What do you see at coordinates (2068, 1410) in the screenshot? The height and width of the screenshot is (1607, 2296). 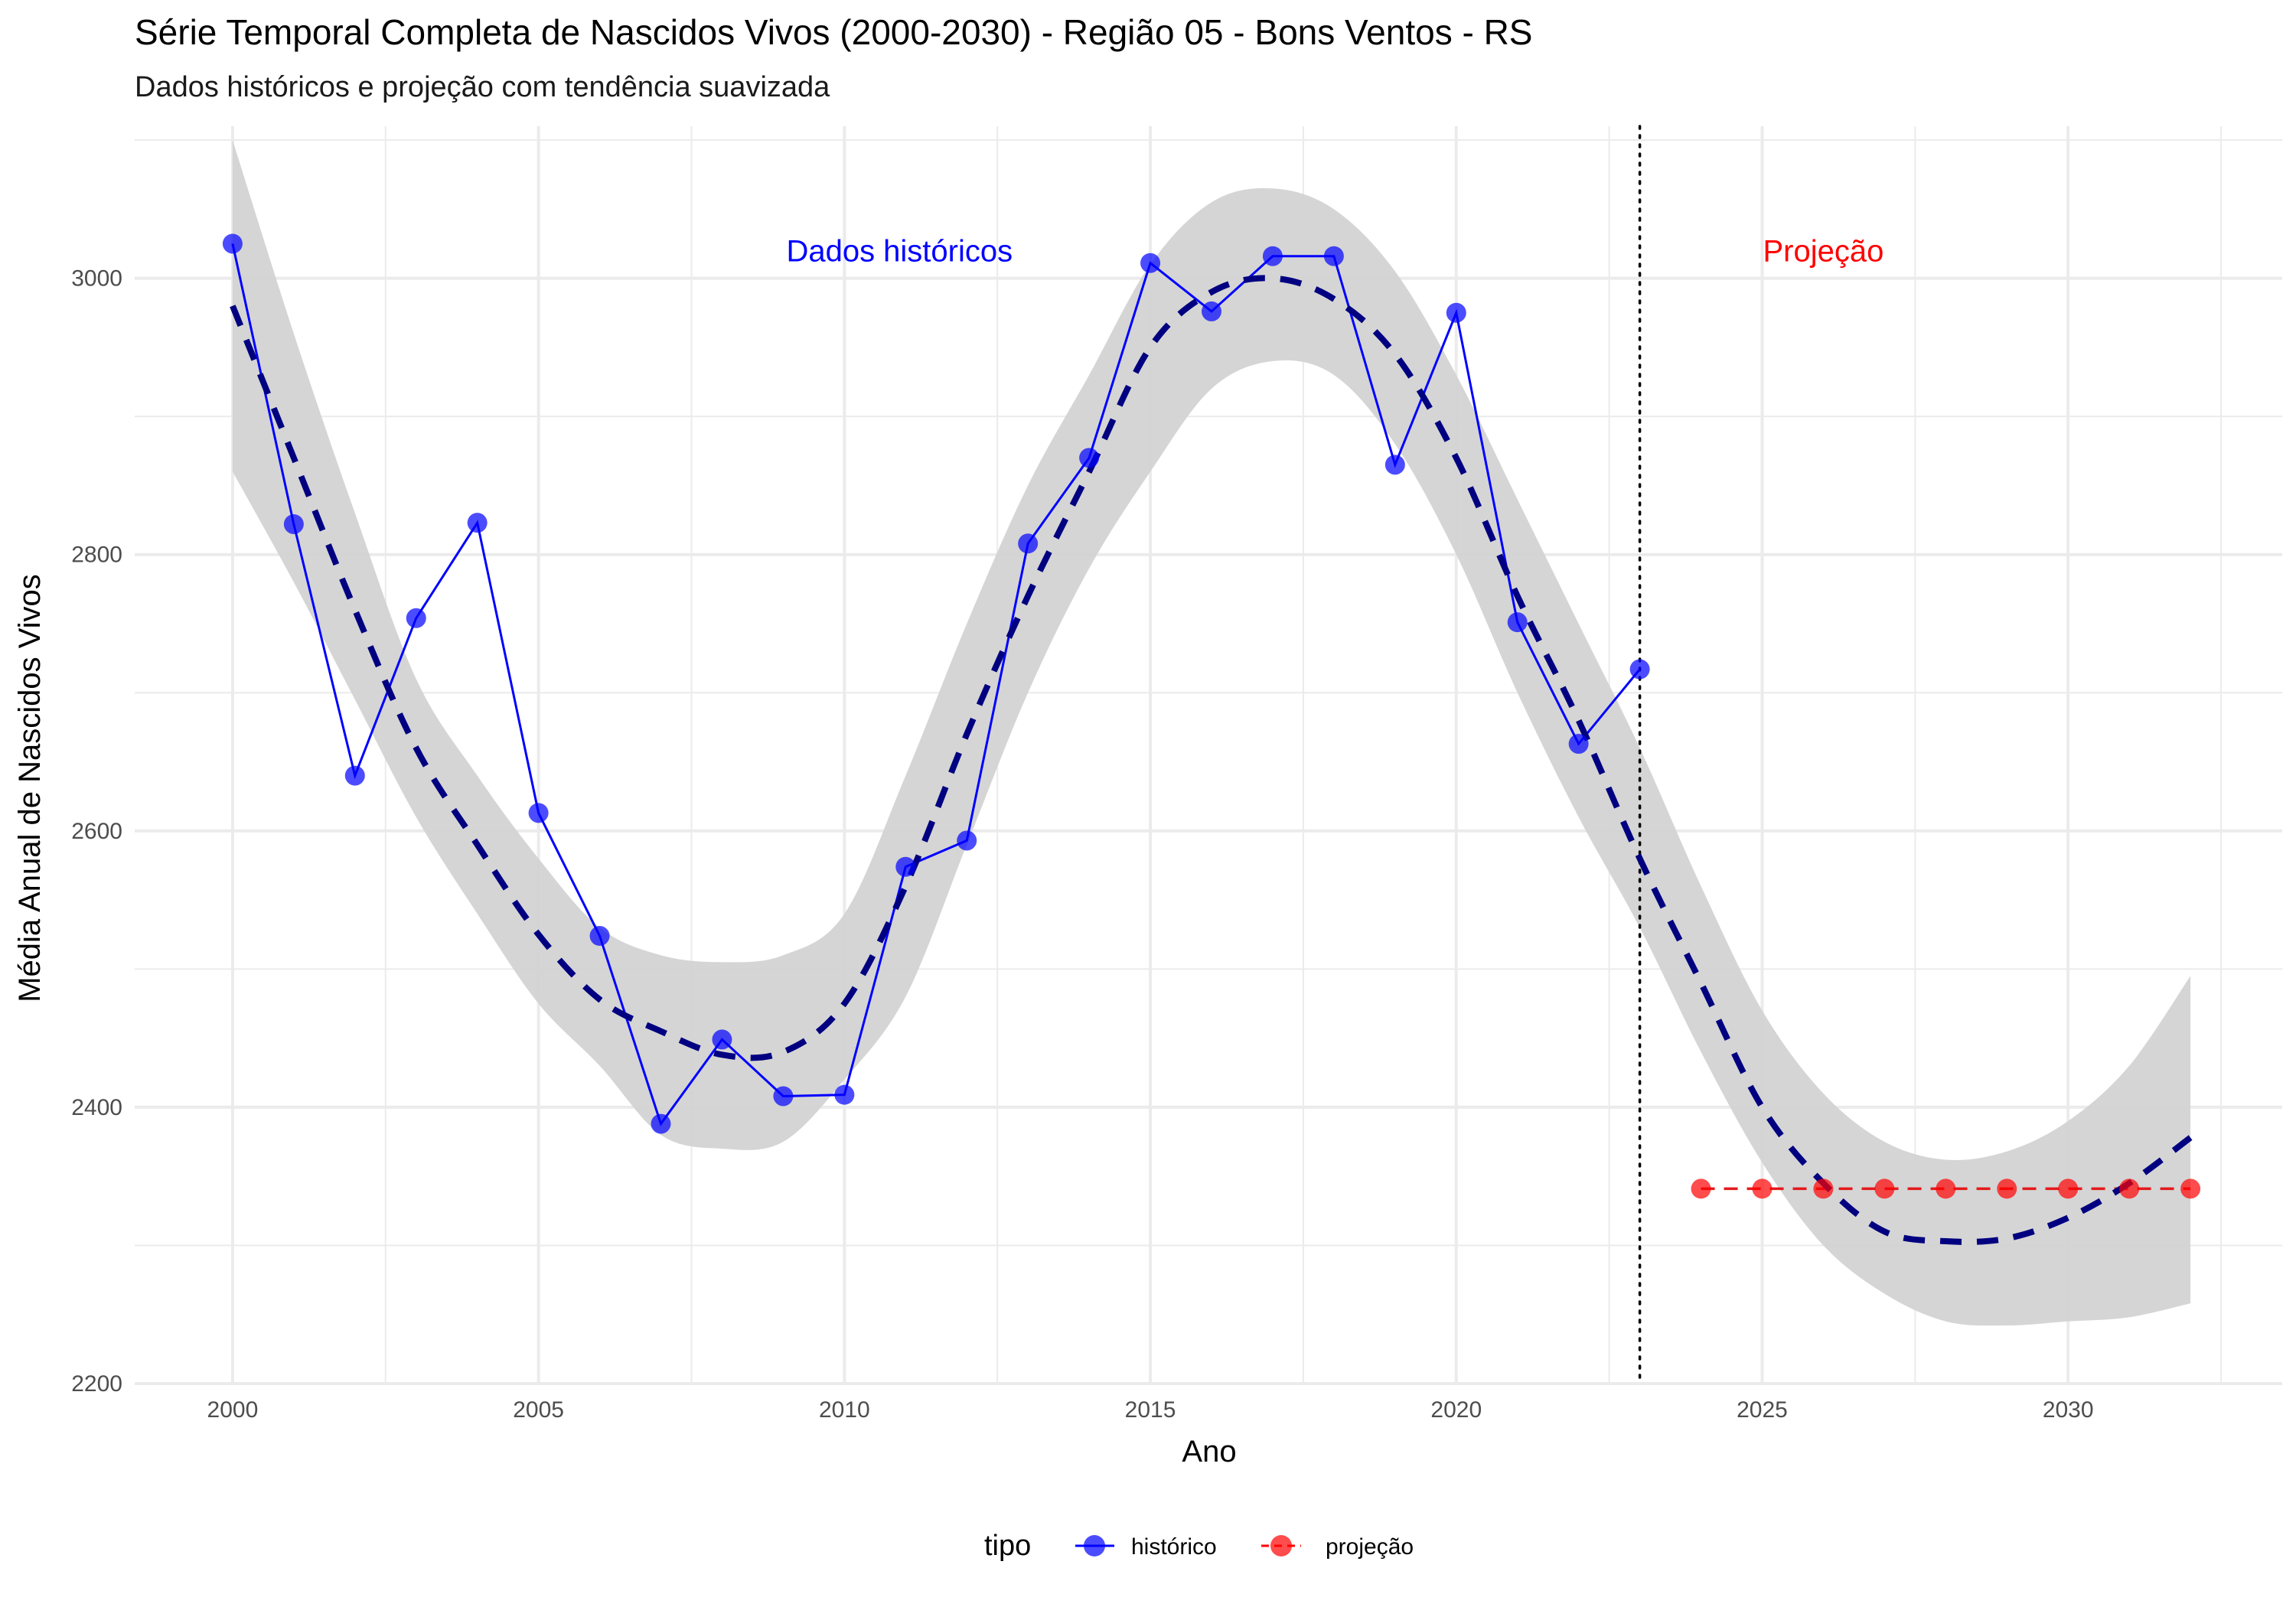 I see `x-tick-label: 2030` at bounding box center [2068, 1410].